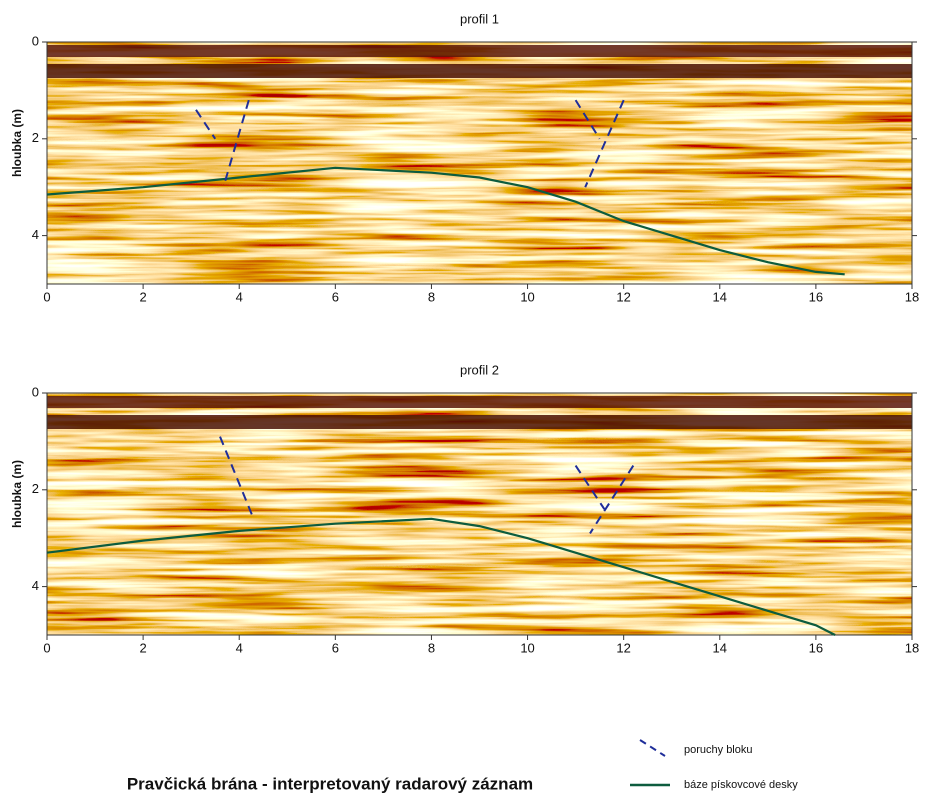 The image size is (926, 796). I want to click on chart-title: profil 2, so click(479, 369).